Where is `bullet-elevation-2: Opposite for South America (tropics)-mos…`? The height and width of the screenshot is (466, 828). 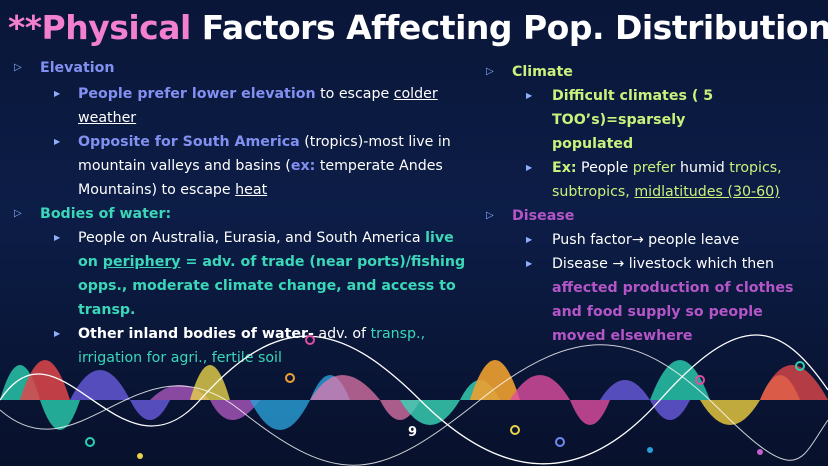 bullet-elevation-2: Opposite for South America (tropics)-mos… is located at coordinates (243, 166).